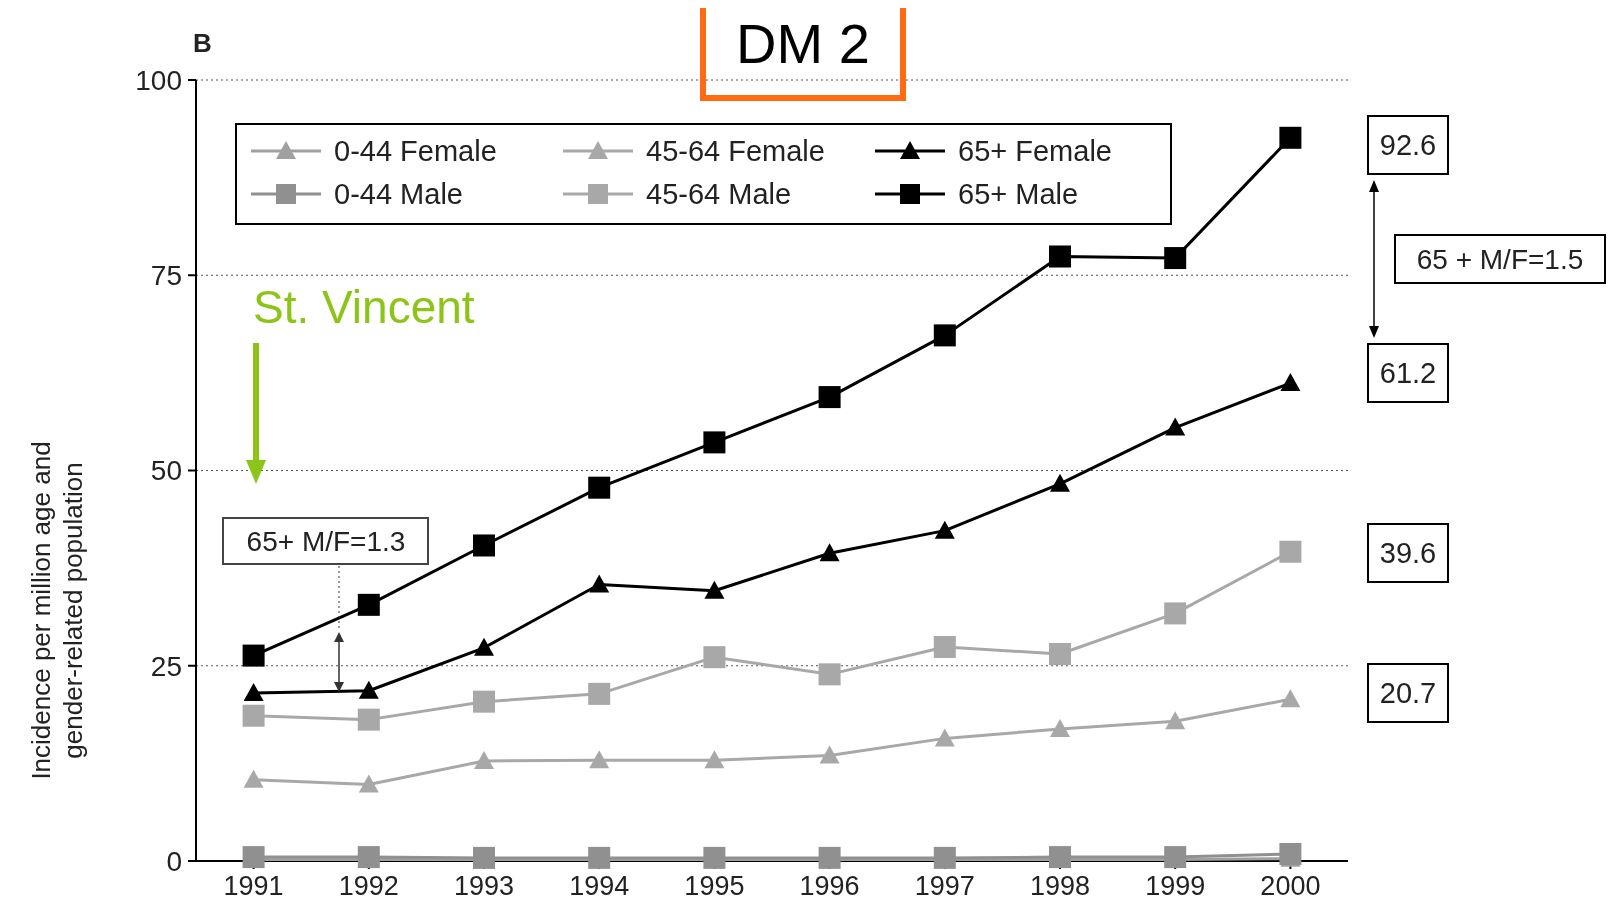 This screenshot has height=906, width=1617. What do you see at coordinates (1035, 151) in the screenshot?
I see `legend-label: 65+ Female` at bounding box center [1035, 151].